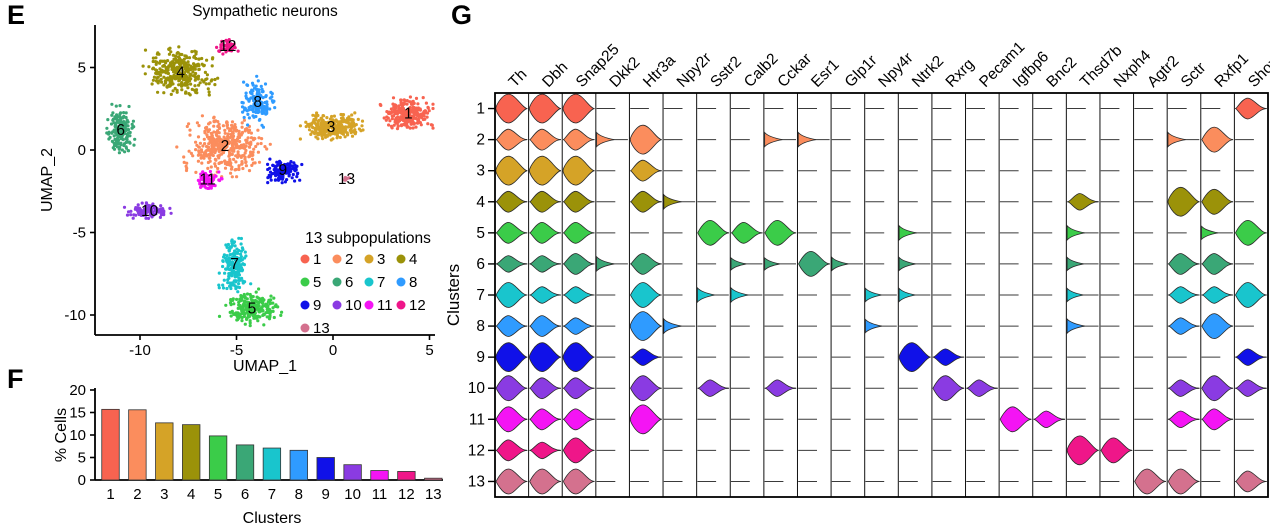  What do you see at coordinates (381, 259) in the screenshot?
I see `legend-item-label: 3` at bounding box center [381, 259].